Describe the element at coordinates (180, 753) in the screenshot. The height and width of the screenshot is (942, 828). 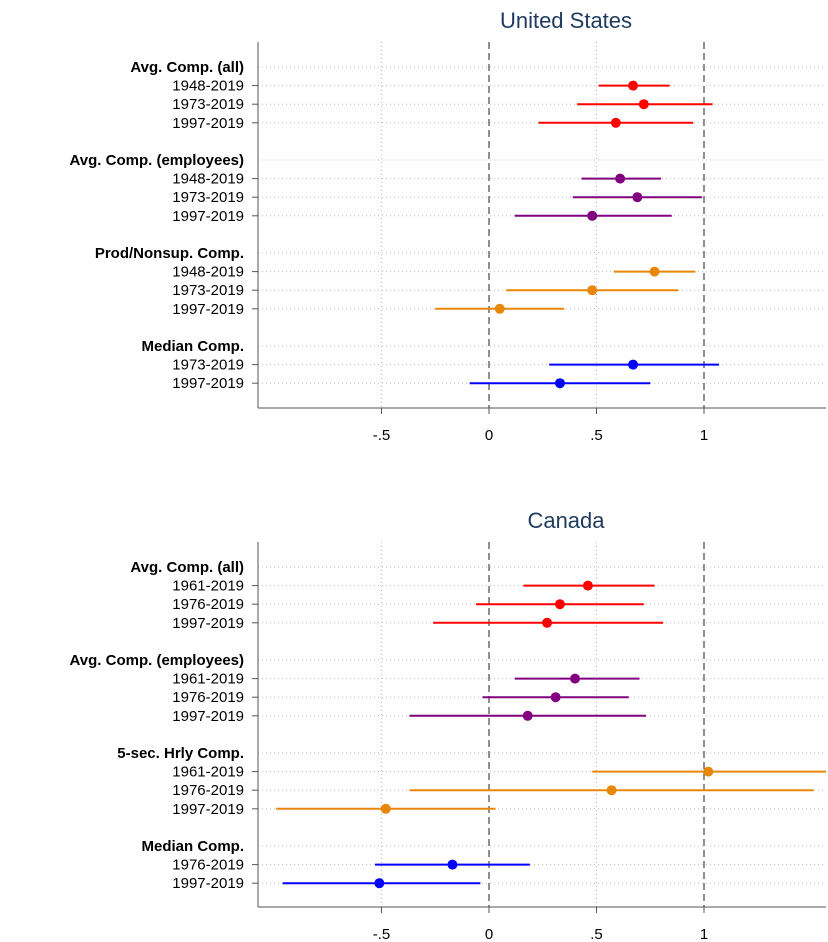
I see `group-label: 5-sec. Hrly Comp.` at that location.